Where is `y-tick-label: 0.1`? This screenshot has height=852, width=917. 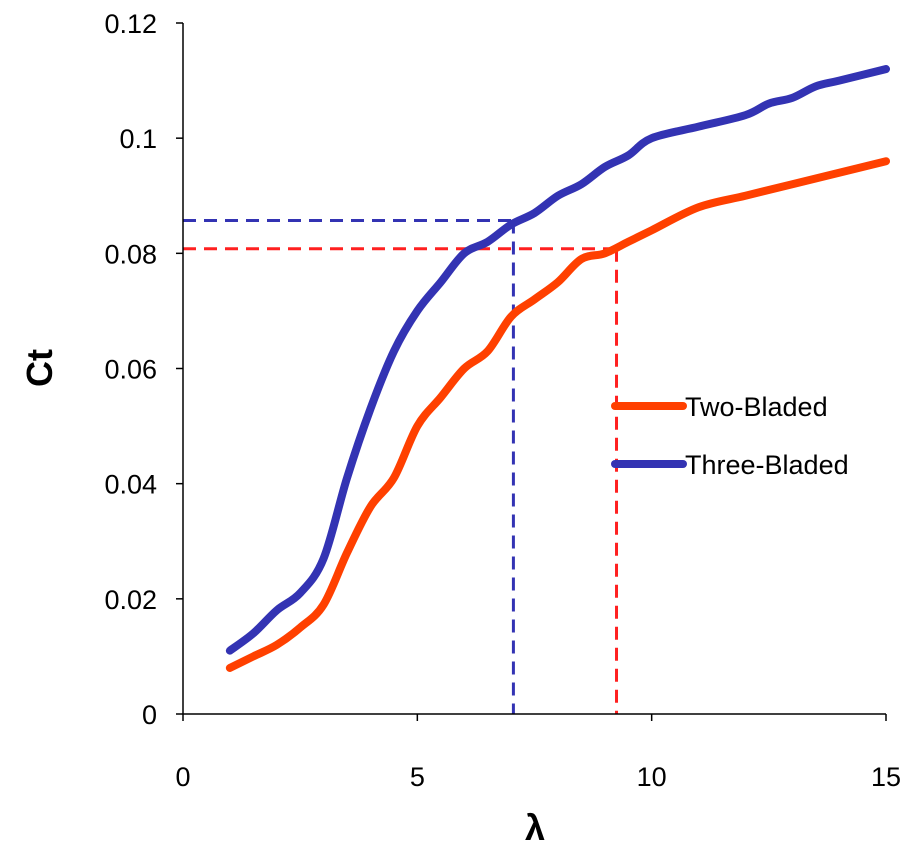 y-tick-label: 0.1 is located at coordinates (138, 139).